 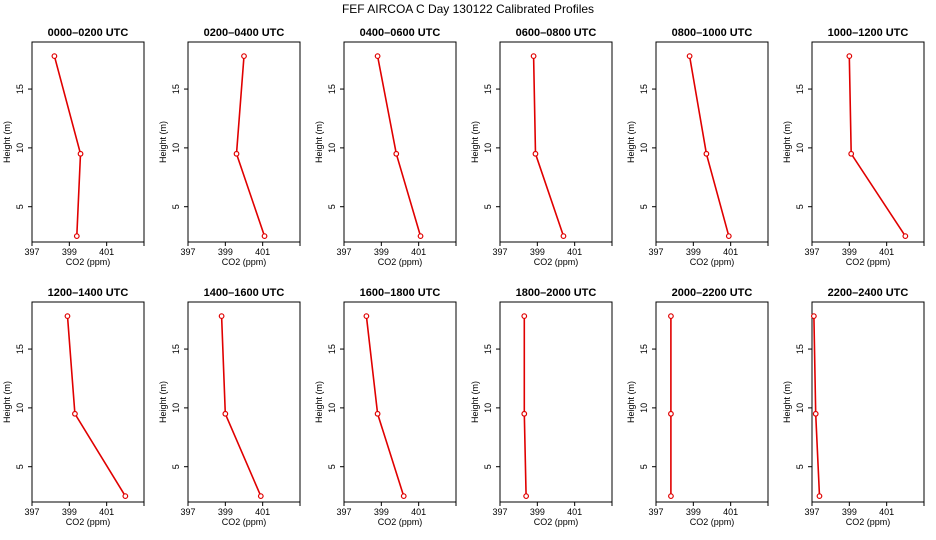 I want to click on panel-title: 1800–2000 UTC, so click(x=556, y=293).